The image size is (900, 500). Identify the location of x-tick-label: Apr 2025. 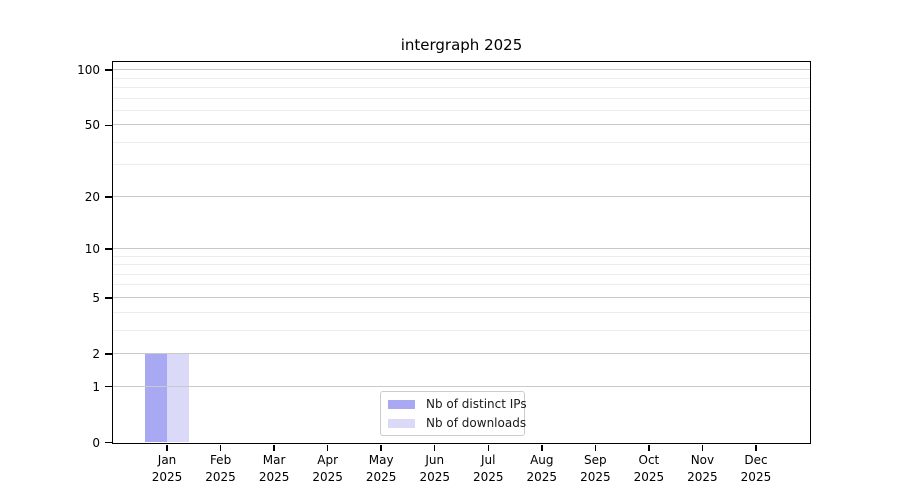
(327, 468).